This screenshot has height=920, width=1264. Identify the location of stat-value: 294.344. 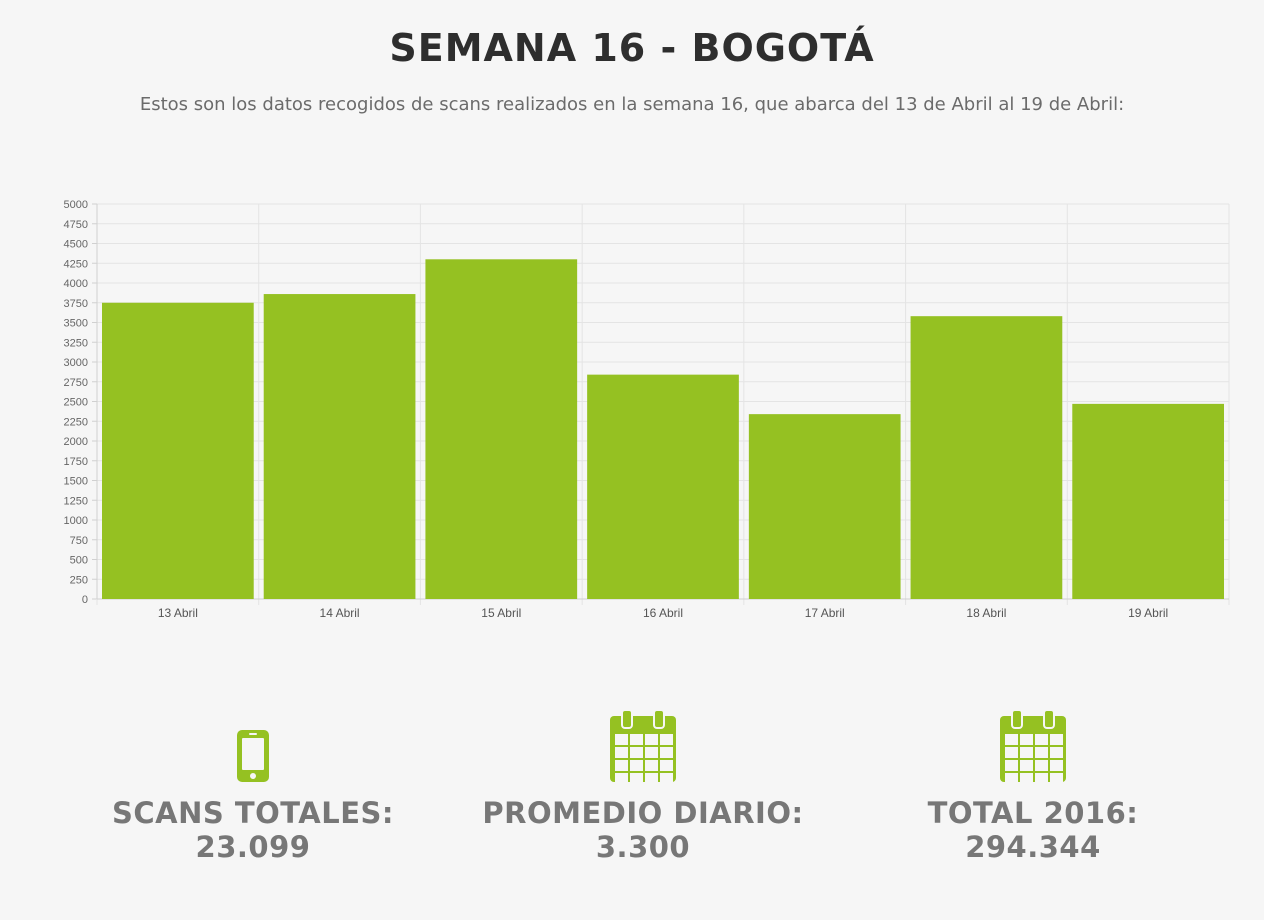
(1033, 847).